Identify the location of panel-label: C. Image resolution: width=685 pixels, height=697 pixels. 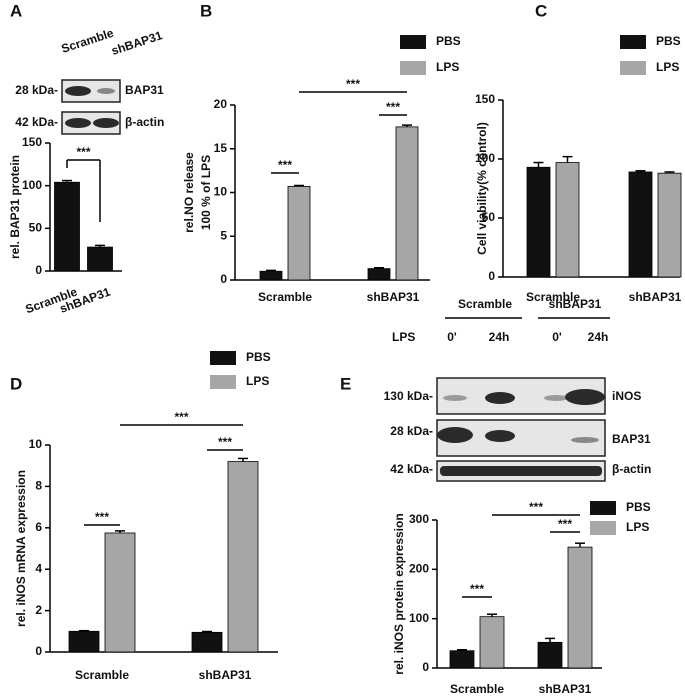
(541, 10).